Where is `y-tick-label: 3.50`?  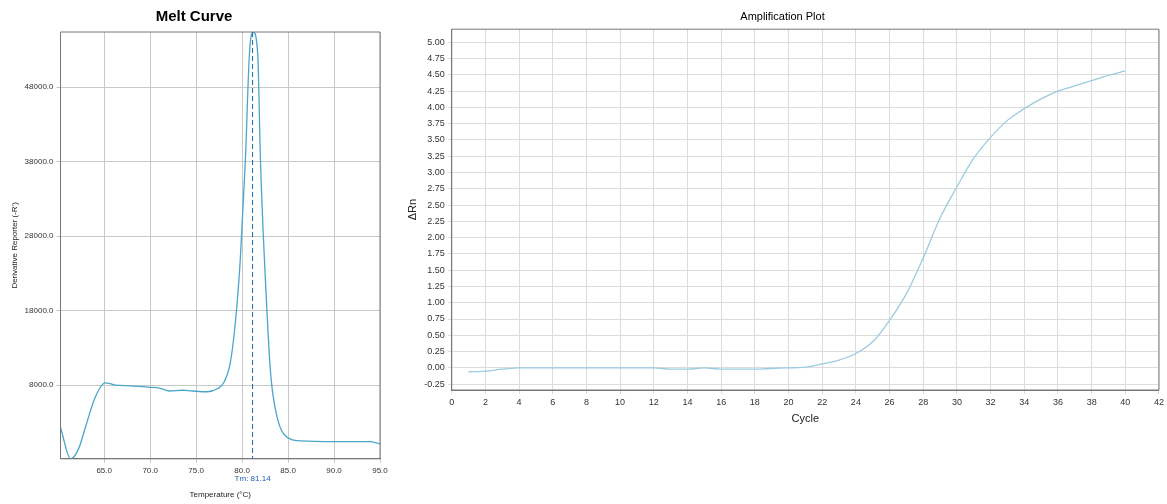
y-tick-label: 3.50 is located at coordinates (436, 139).